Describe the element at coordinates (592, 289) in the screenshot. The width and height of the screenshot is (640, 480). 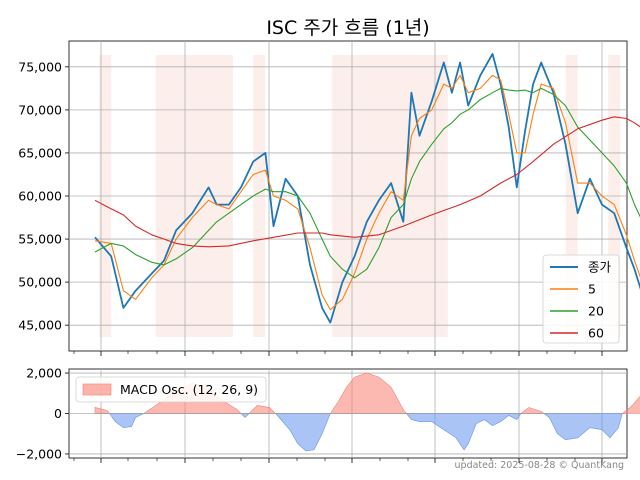
I see `legend-label: 5` at that location.